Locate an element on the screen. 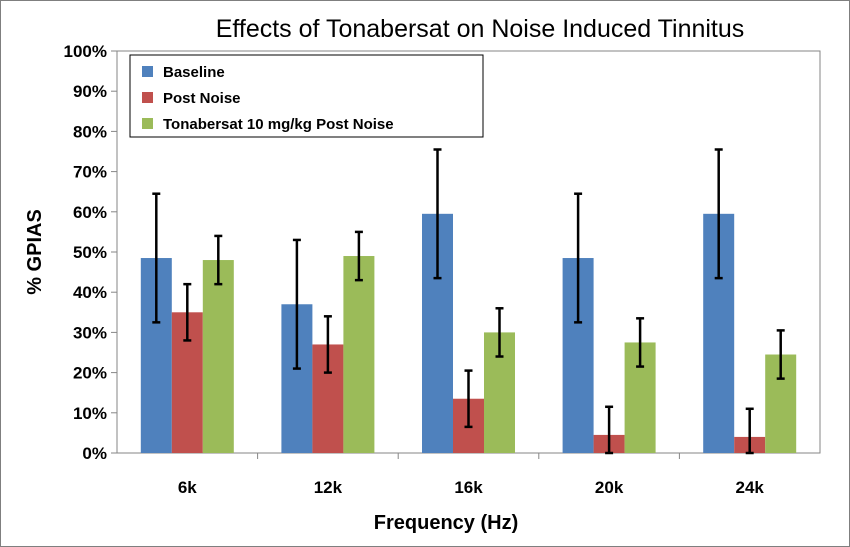 Image resolution: width=850 pixels, height=547 pixels. y-tick-label: 10% is located at coordinates (90, 413).